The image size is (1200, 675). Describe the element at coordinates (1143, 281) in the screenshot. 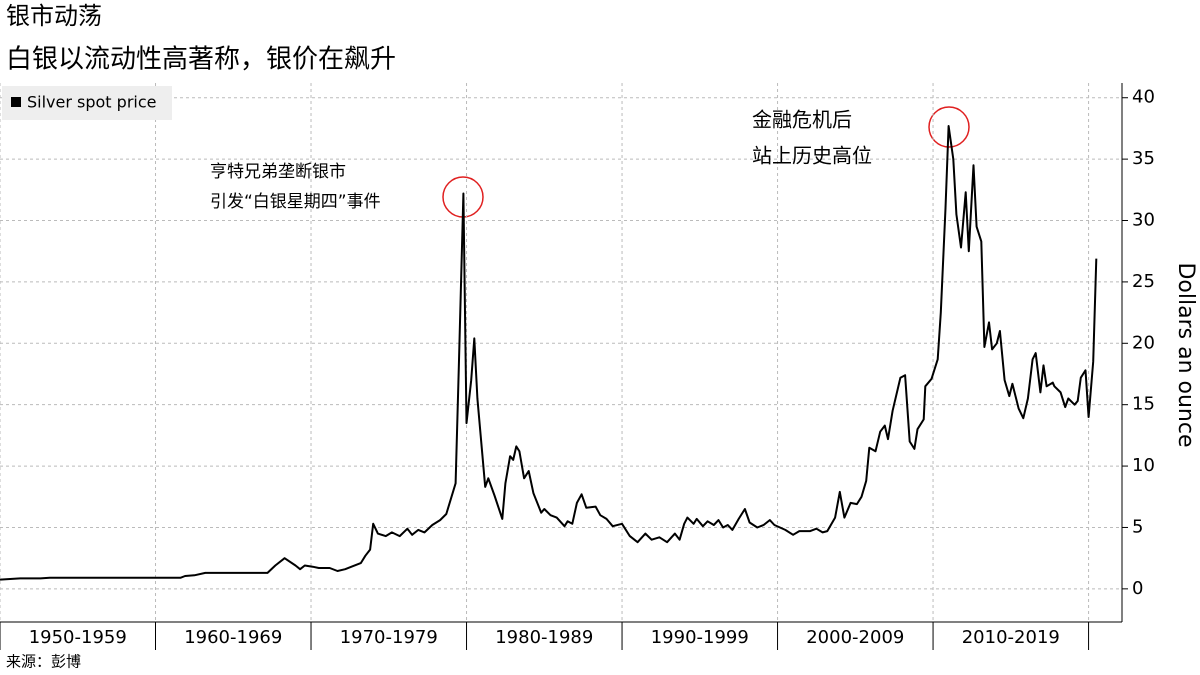

I see `y-tick-label: 25` at that location.